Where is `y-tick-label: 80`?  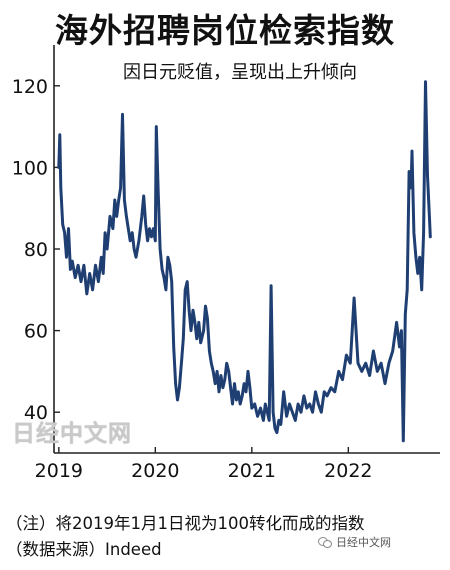
y-tick-label: 80 is located at coordinates (36, 250).